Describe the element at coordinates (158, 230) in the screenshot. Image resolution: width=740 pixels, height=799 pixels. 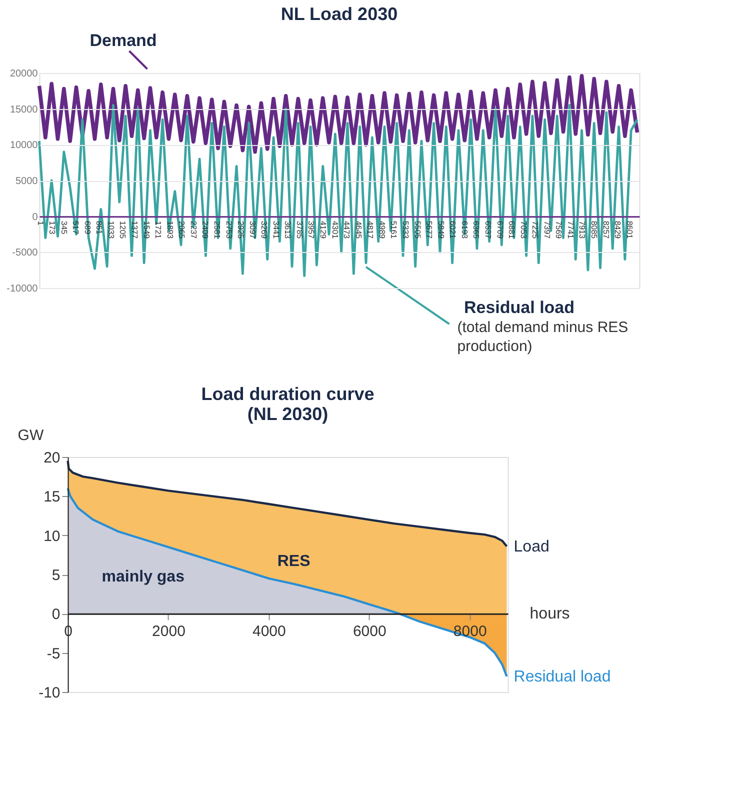
I see `x-tick-label: 1721` at that location.